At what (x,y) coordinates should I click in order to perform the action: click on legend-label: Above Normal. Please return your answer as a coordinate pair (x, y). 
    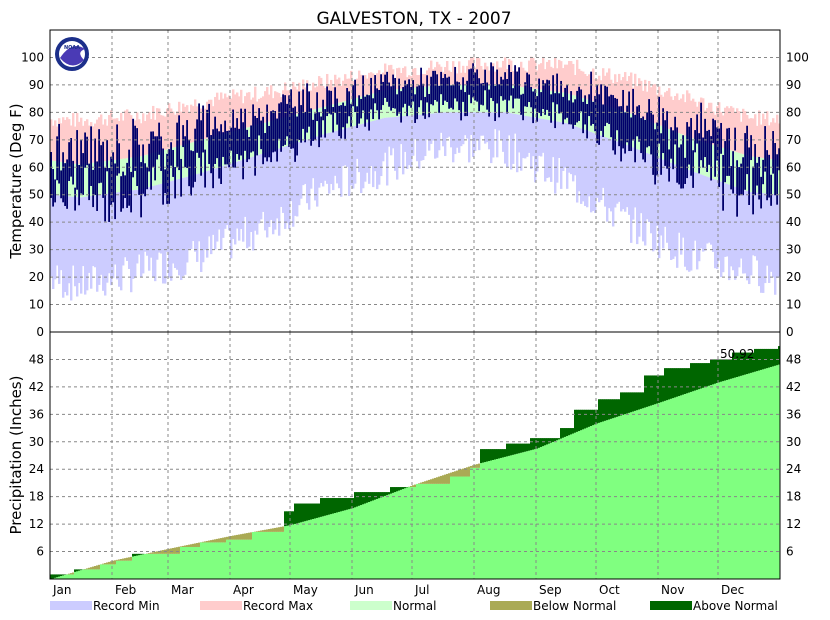
    Looking at the image, I should click on (735, 606).